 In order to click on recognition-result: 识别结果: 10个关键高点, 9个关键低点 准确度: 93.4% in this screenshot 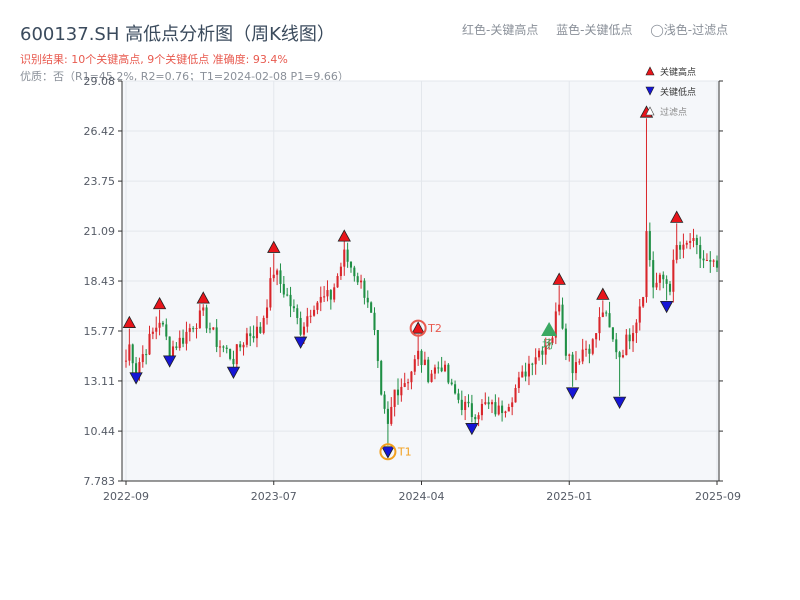, I will do `click(154, 59)`.